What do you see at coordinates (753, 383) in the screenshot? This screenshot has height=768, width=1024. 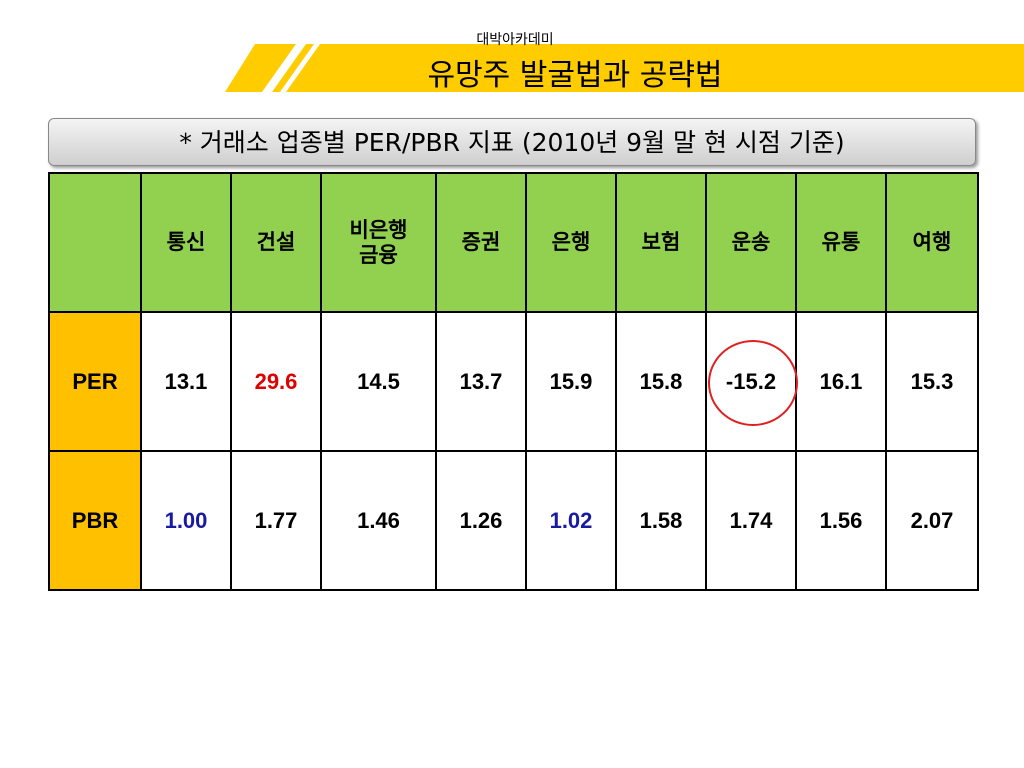 I see `highlight-circle` at bounding box center [753, 383].